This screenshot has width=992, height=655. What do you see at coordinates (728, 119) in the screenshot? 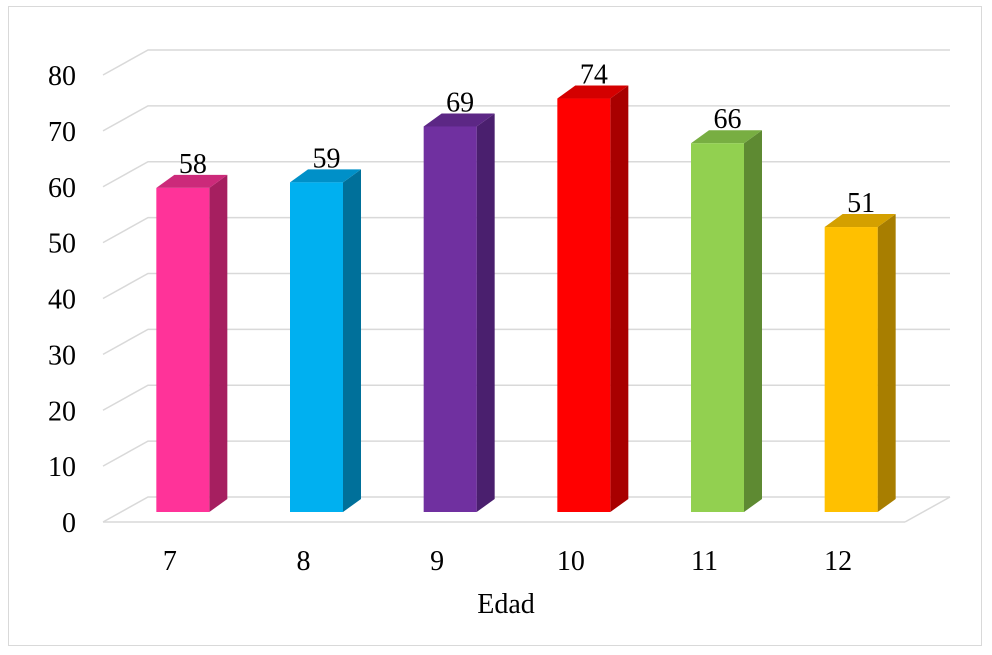
I see `data-label: 66` at bounding box center [728, 119].